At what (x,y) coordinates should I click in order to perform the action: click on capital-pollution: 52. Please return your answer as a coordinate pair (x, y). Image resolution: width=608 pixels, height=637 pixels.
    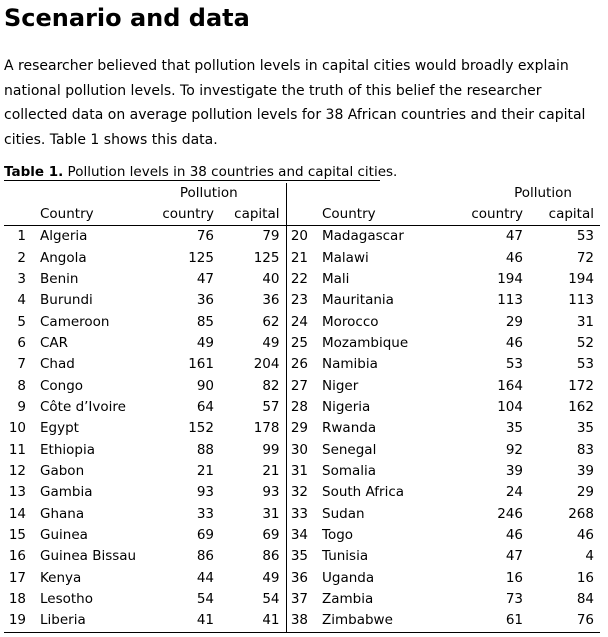
    Looking at the image, I should click on (585, 342).